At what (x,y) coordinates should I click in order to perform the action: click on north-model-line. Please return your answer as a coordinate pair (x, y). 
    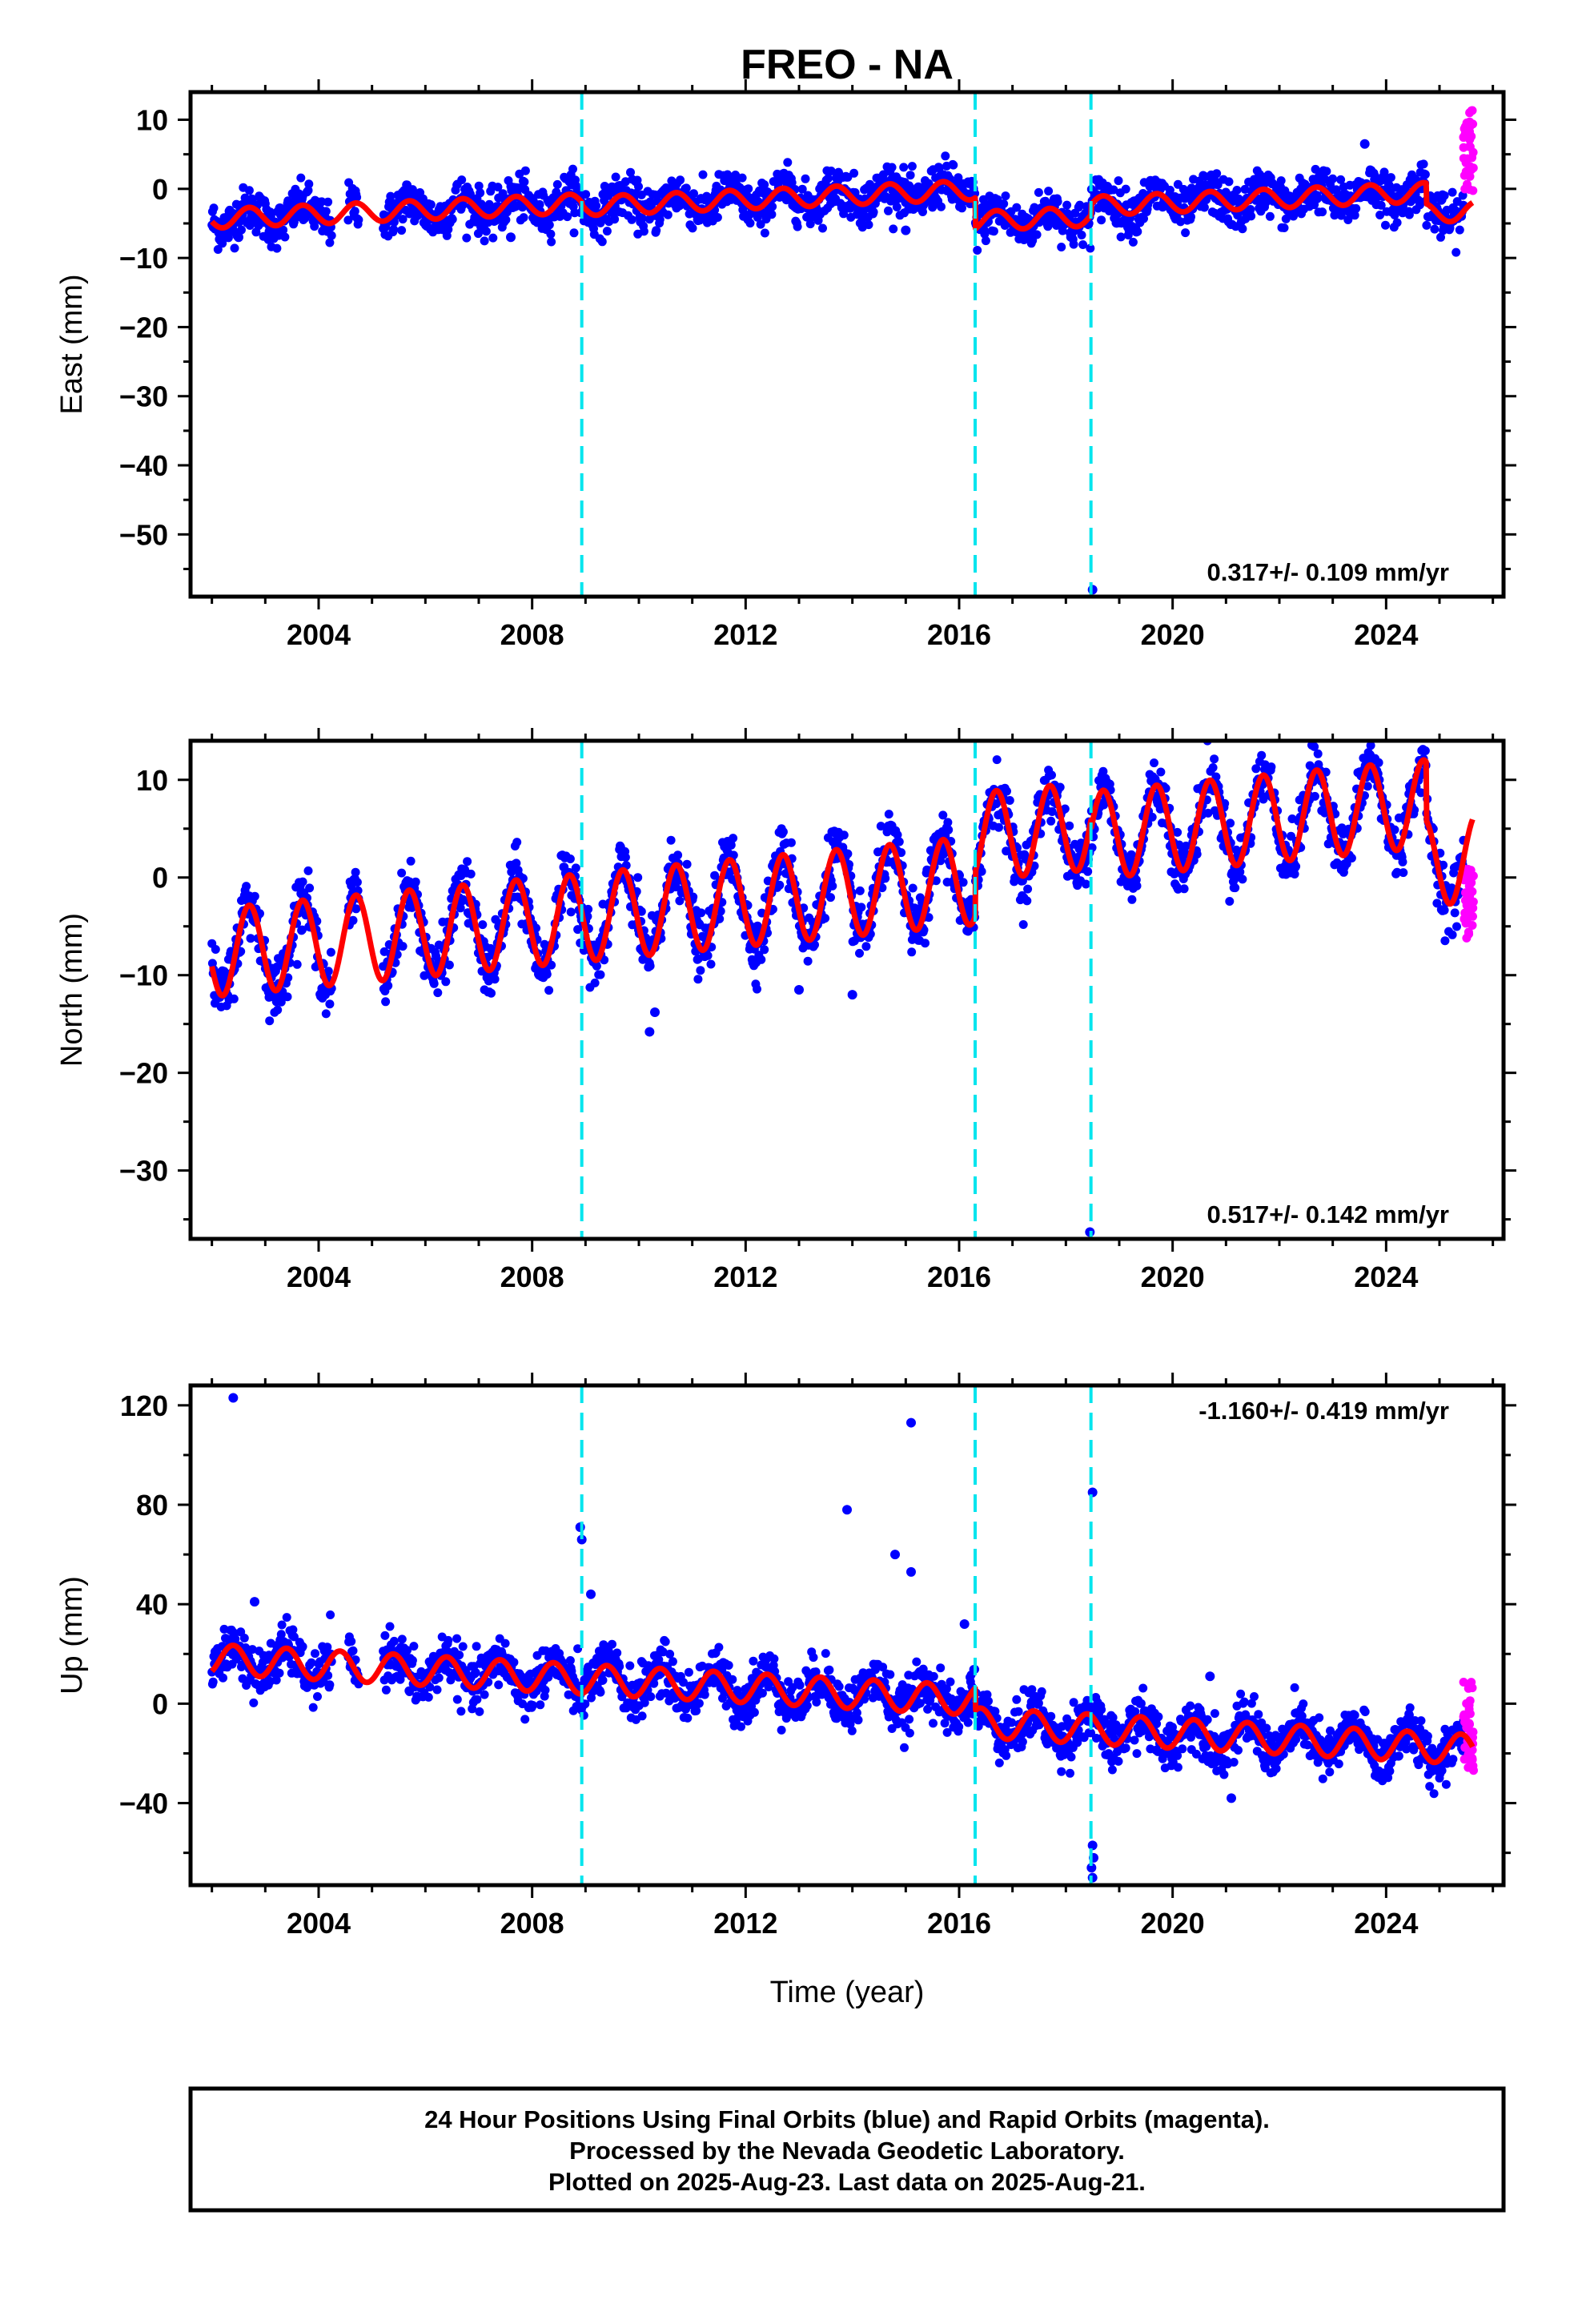
    Looking at the image, I should click on (843, 878).